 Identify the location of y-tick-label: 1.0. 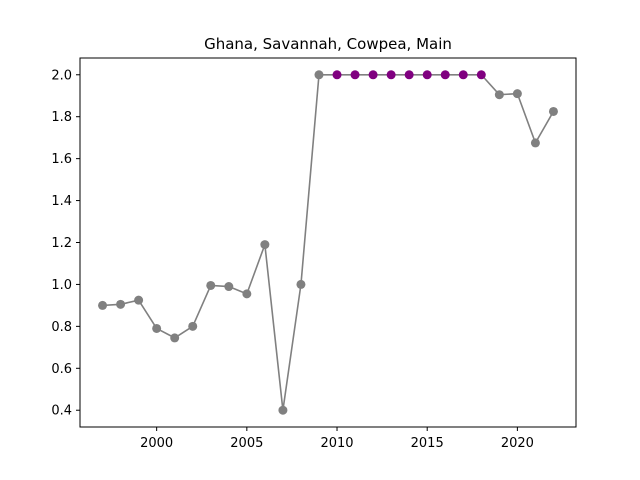
(61, 285).